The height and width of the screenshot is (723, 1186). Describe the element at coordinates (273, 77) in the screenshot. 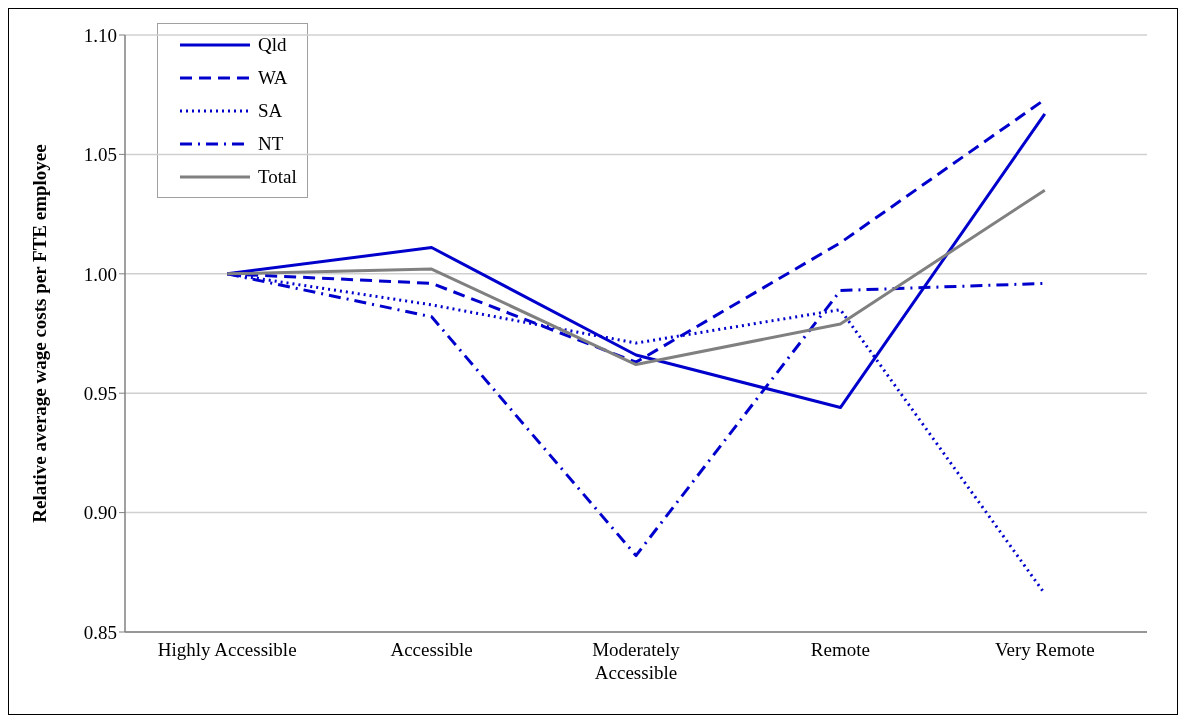

I see `legend-label: WA` at that location.